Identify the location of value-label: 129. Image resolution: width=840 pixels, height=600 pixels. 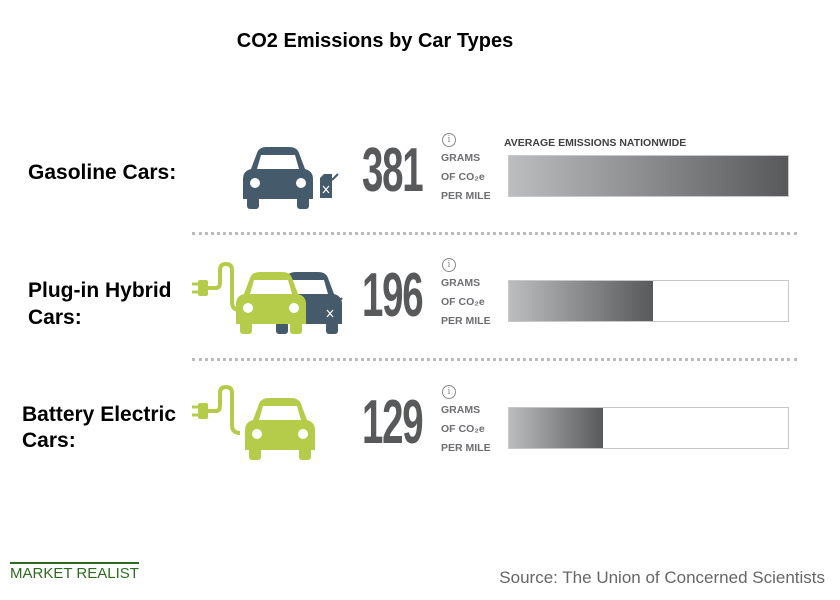
(393, 422).